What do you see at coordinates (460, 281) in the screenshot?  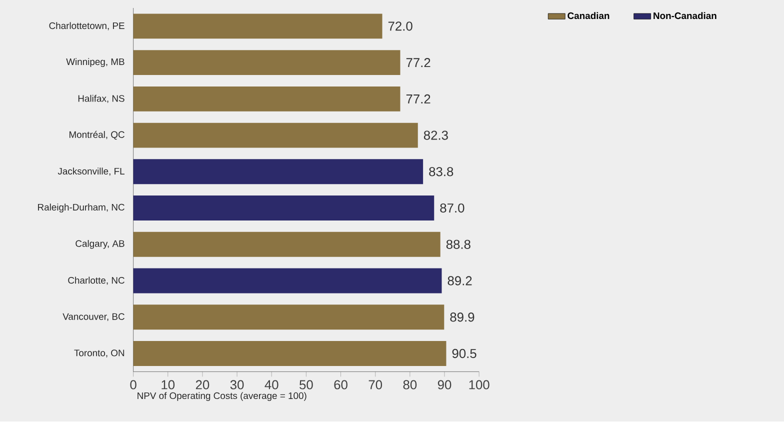 I see `data-label: 89.2` at bounding box center [460, 281].